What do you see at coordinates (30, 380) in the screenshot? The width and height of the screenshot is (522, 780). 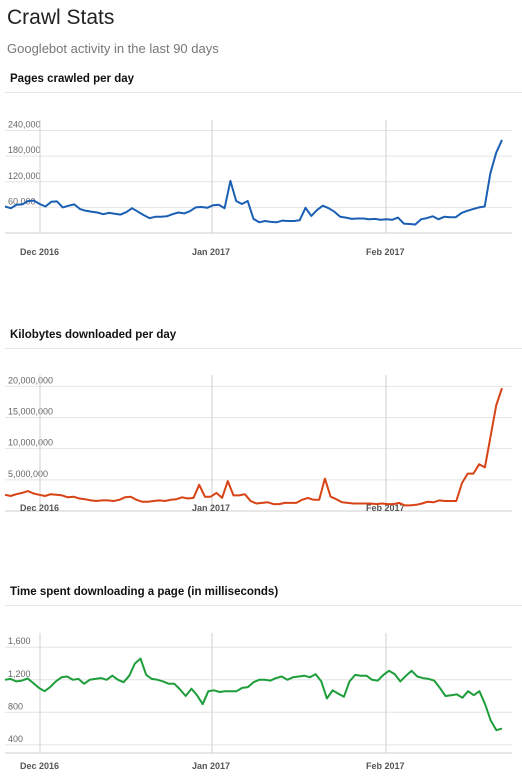 I see `y-tick-label: 20,000,000` at bounding box center [30, 380].